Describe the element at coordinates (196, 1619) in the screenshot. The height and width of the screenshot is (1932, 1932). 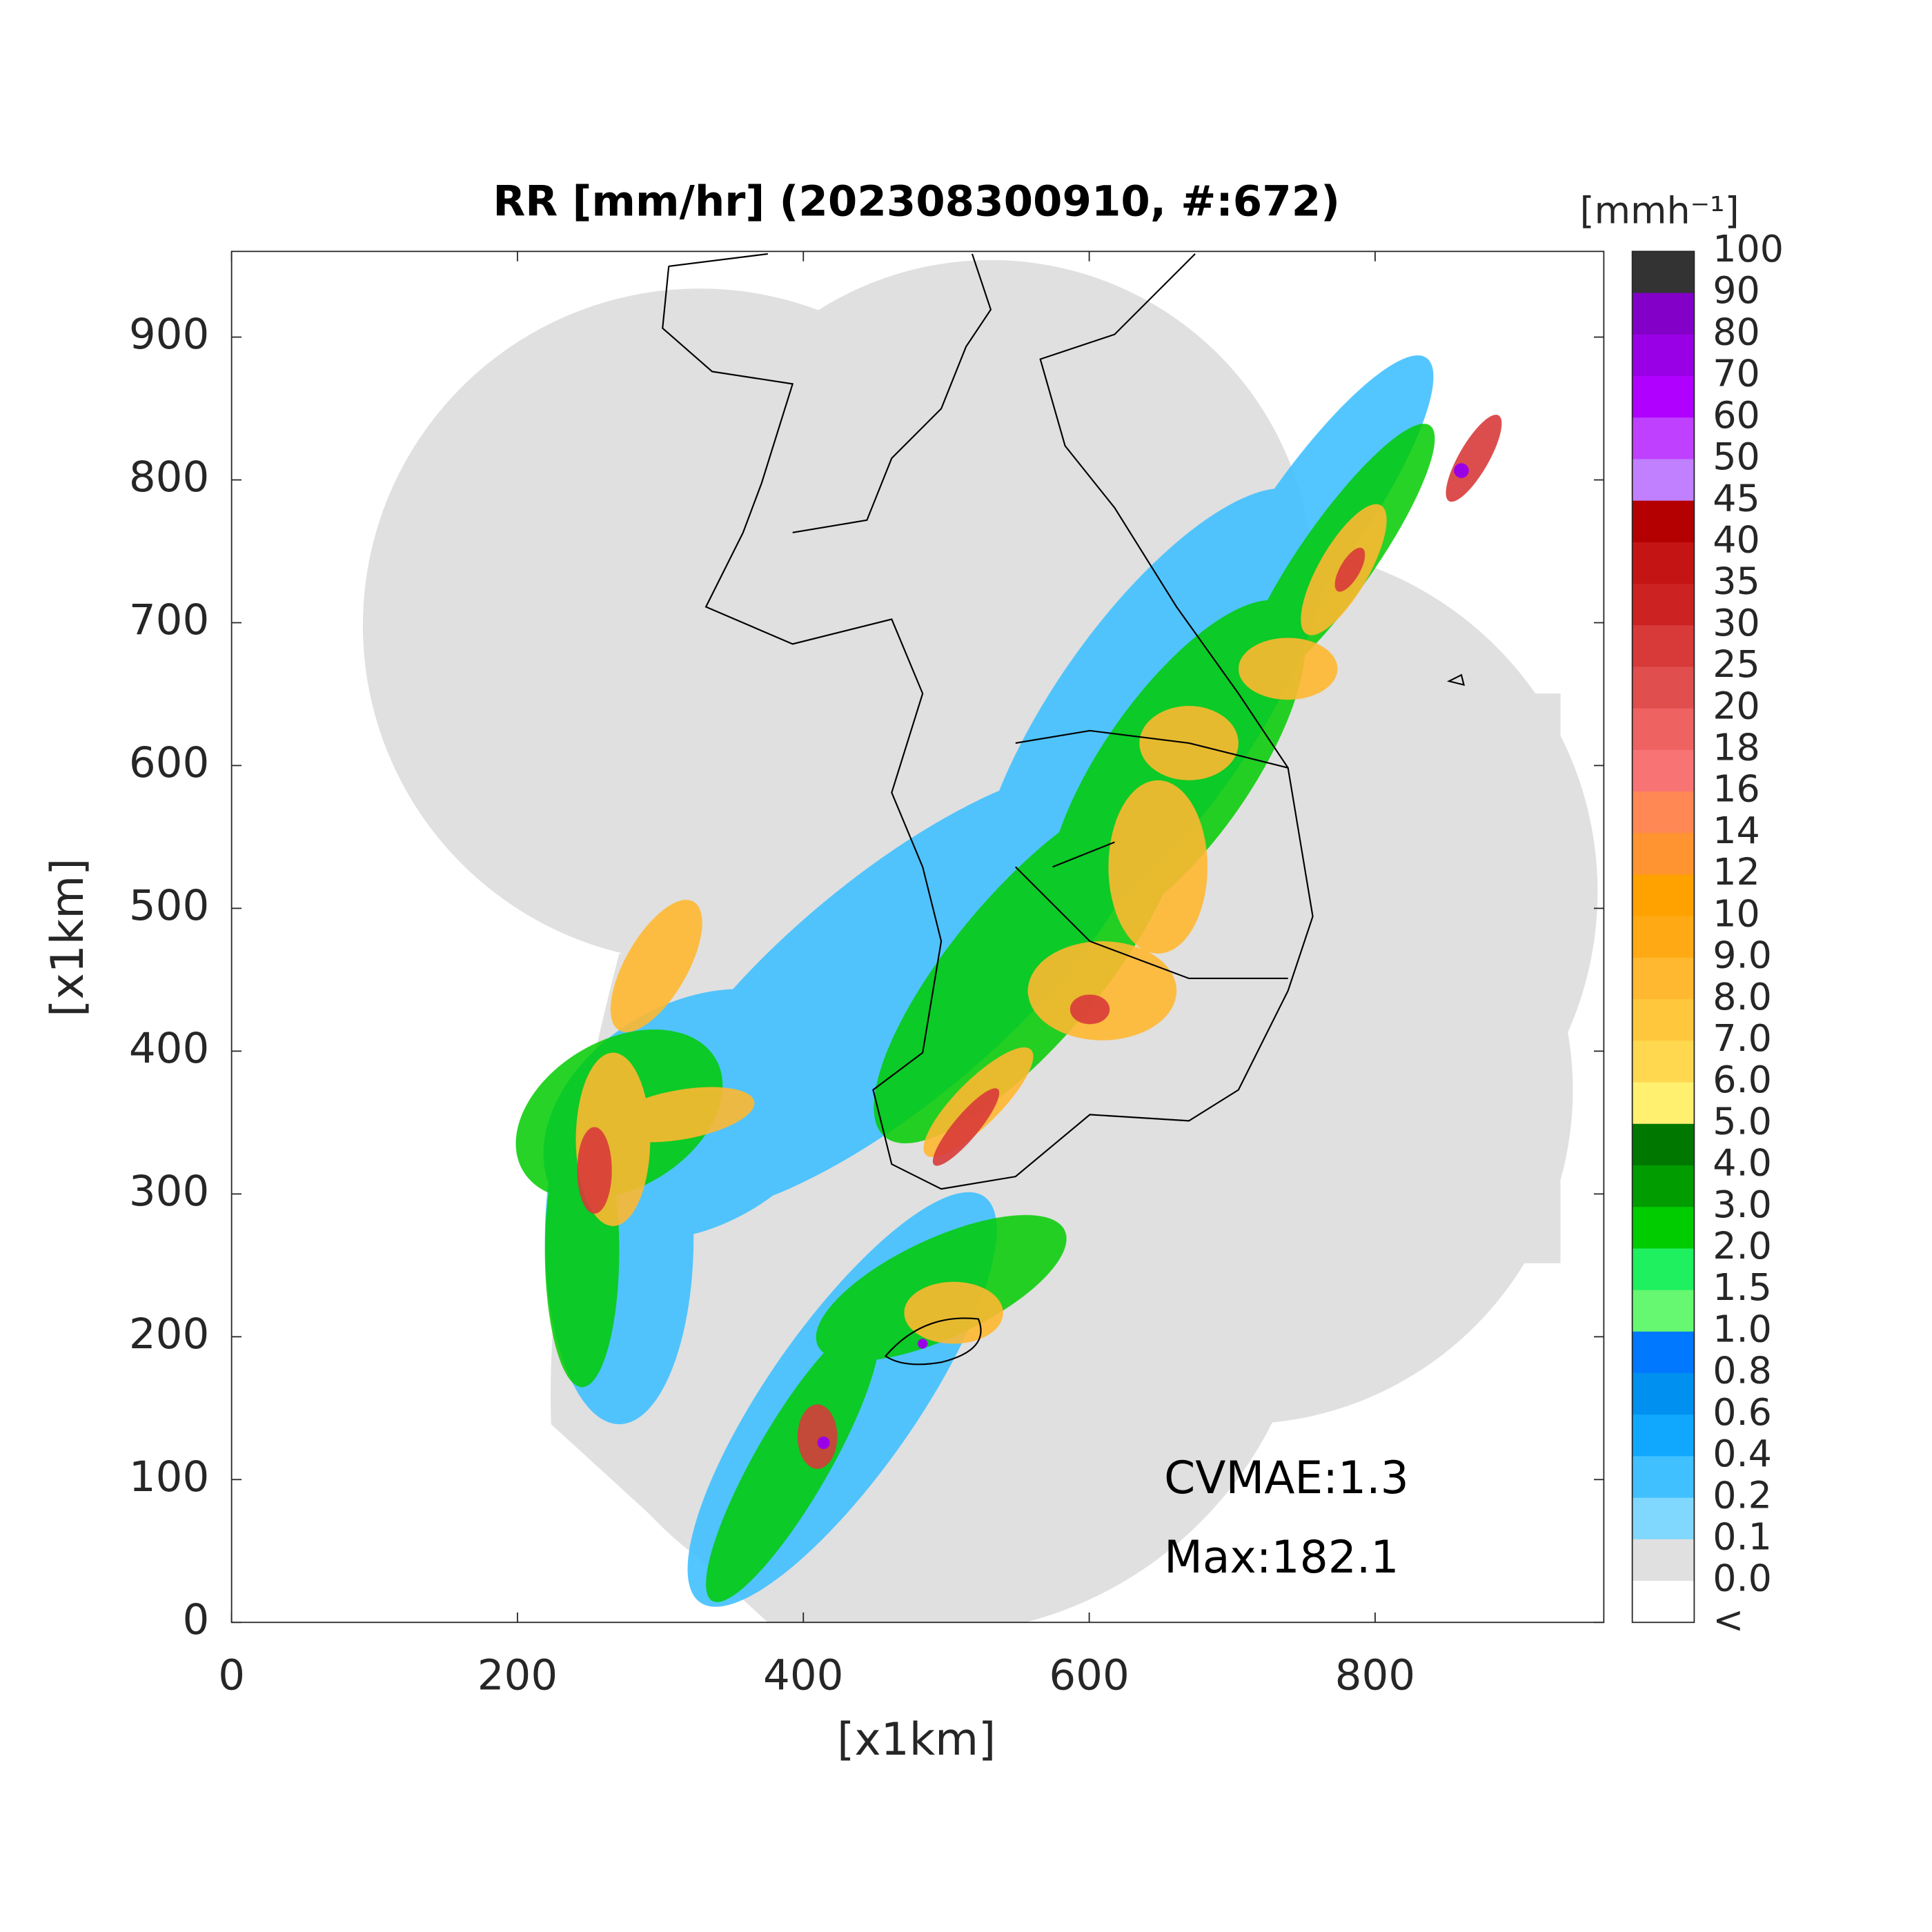
I see `y-tick-label: 0` at that location.